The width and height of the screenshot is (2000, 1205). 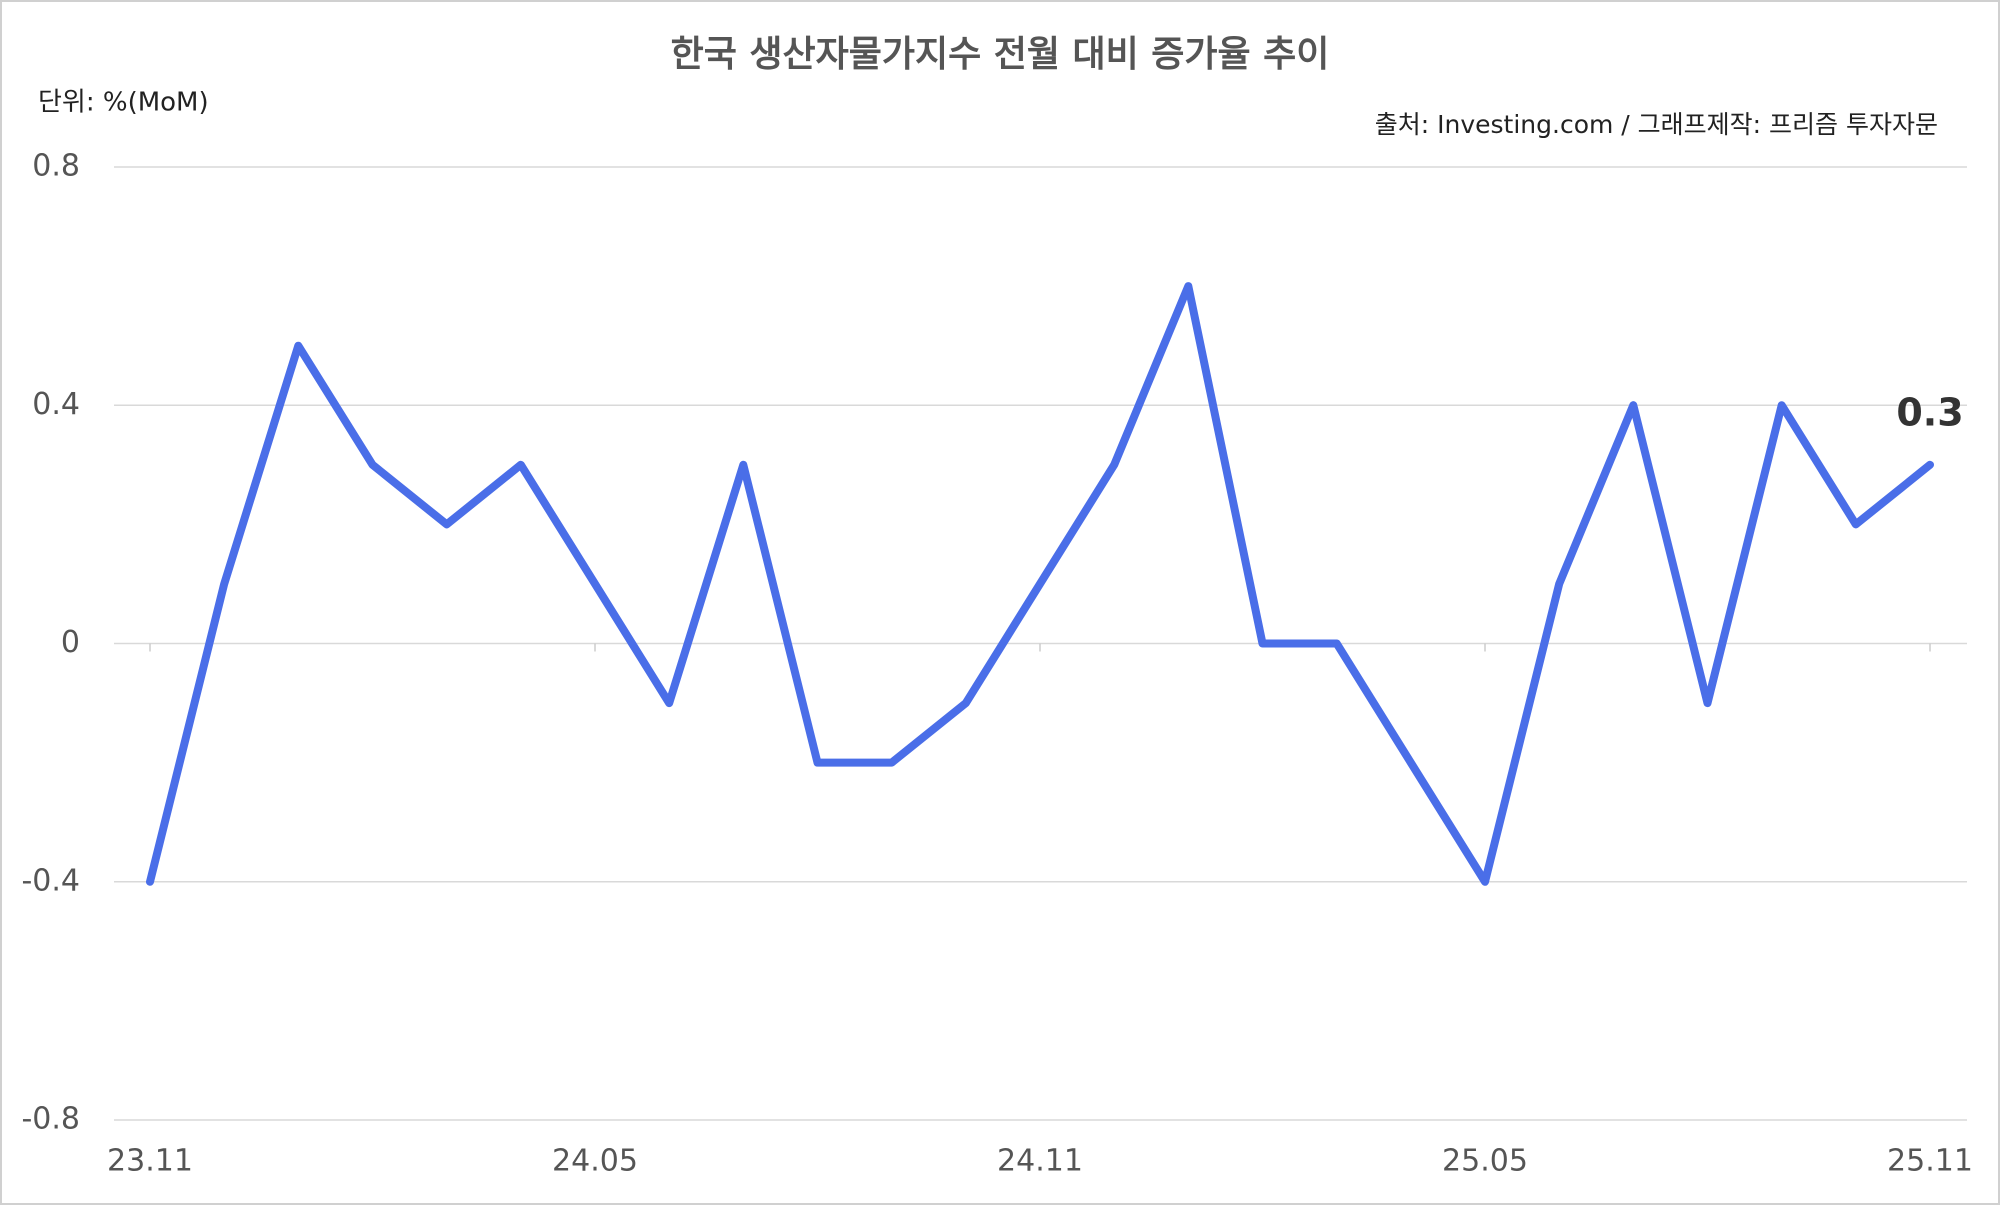 I want to click on x-tick-label: 24.11, so click(x=1040, y=1161).